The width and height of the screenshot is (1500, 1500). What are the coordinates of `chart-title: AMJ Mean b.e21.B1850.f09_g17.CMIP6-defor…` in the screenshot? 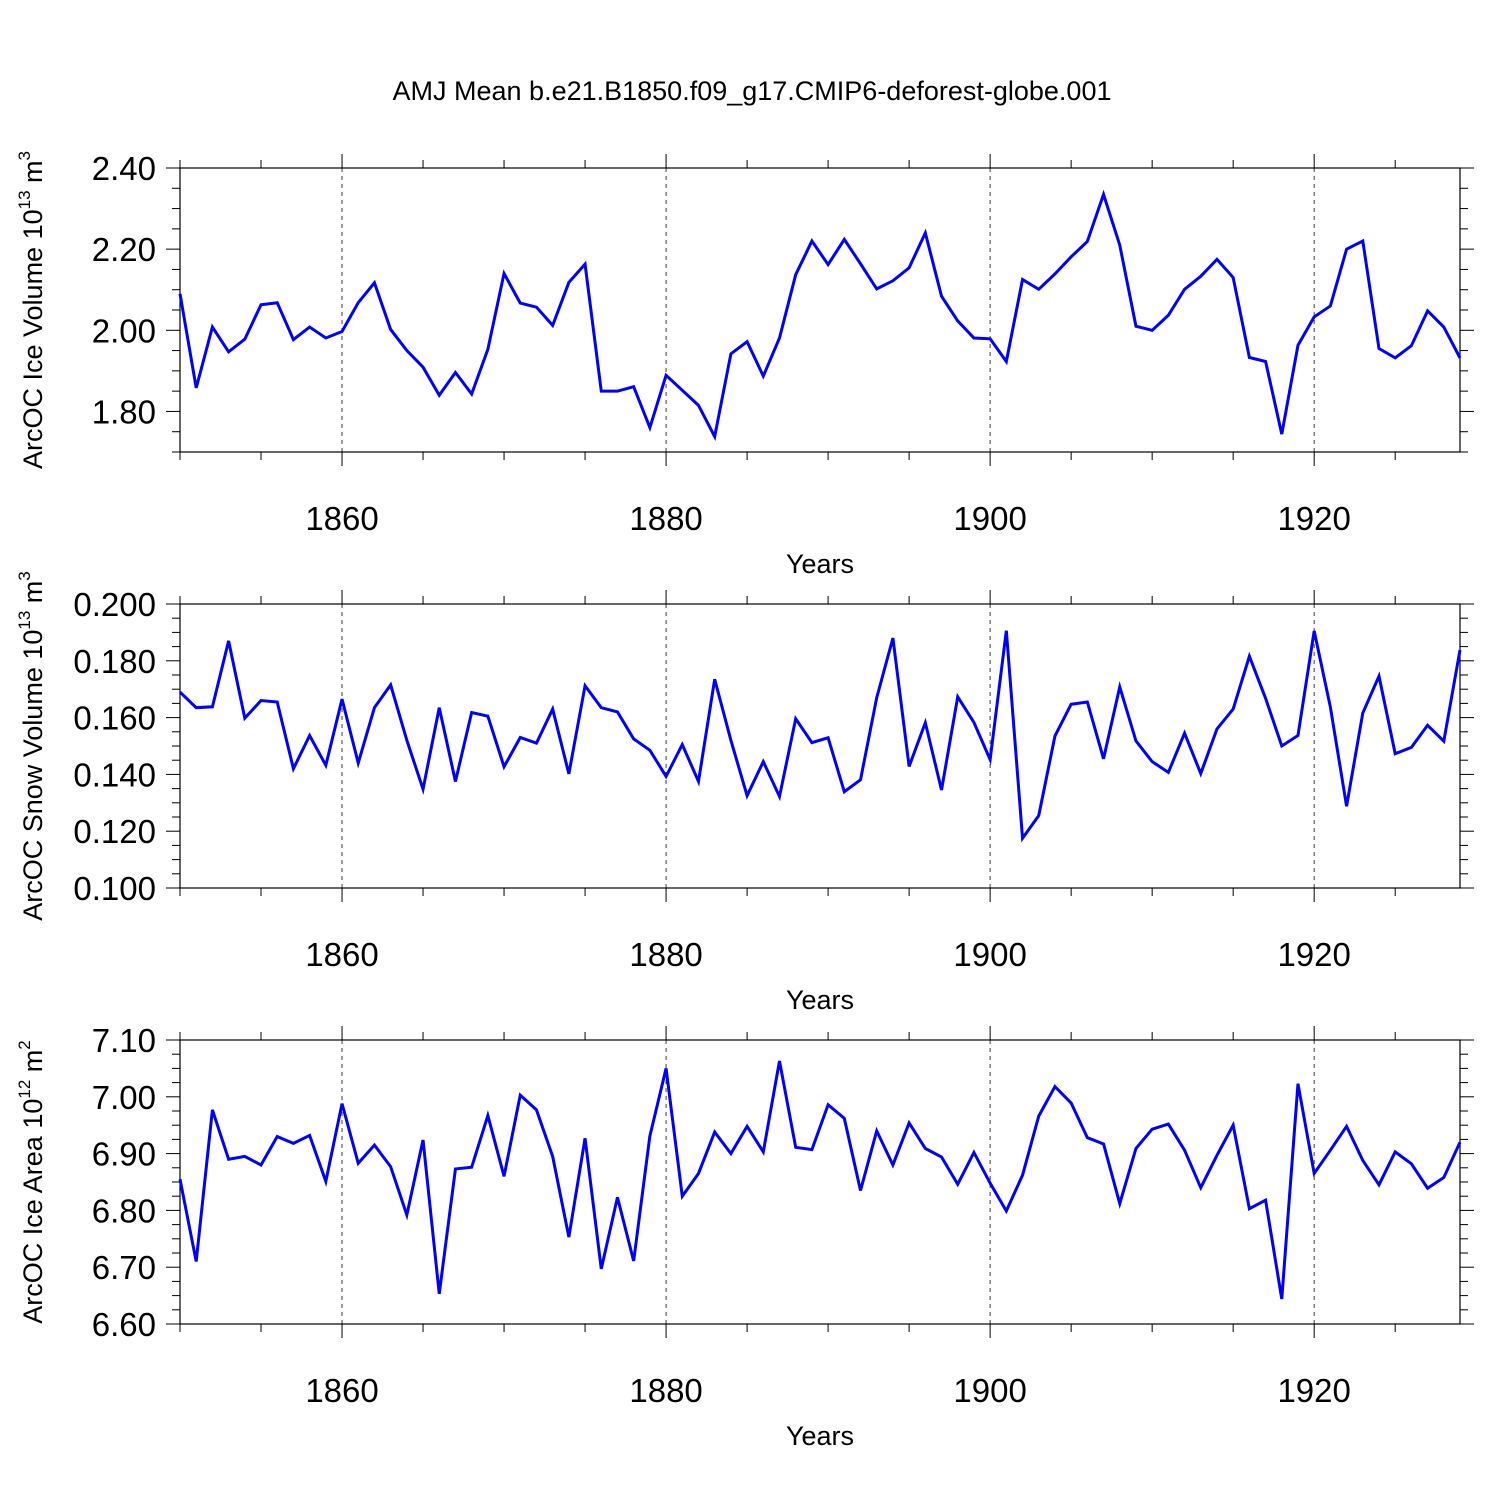 It's located at (752, 91).